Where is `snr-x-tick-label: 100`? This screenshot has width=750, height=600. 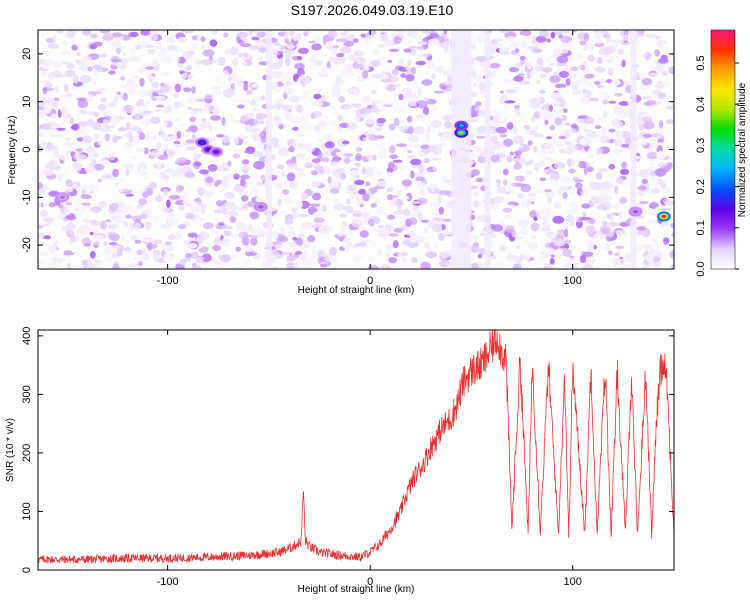
snr-x-tick-label: 100 is located at coordinates (573, 582).